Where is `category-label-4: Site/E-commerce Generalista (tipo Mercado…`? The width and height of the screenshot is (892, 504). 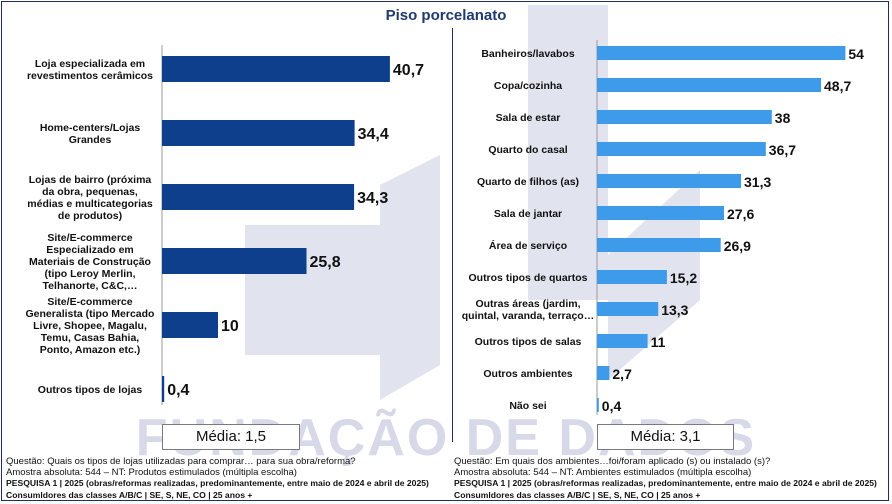 category-label-4: Site/E-commerce Generalista (tipo Mercado… is located at coordinates (90, 326).